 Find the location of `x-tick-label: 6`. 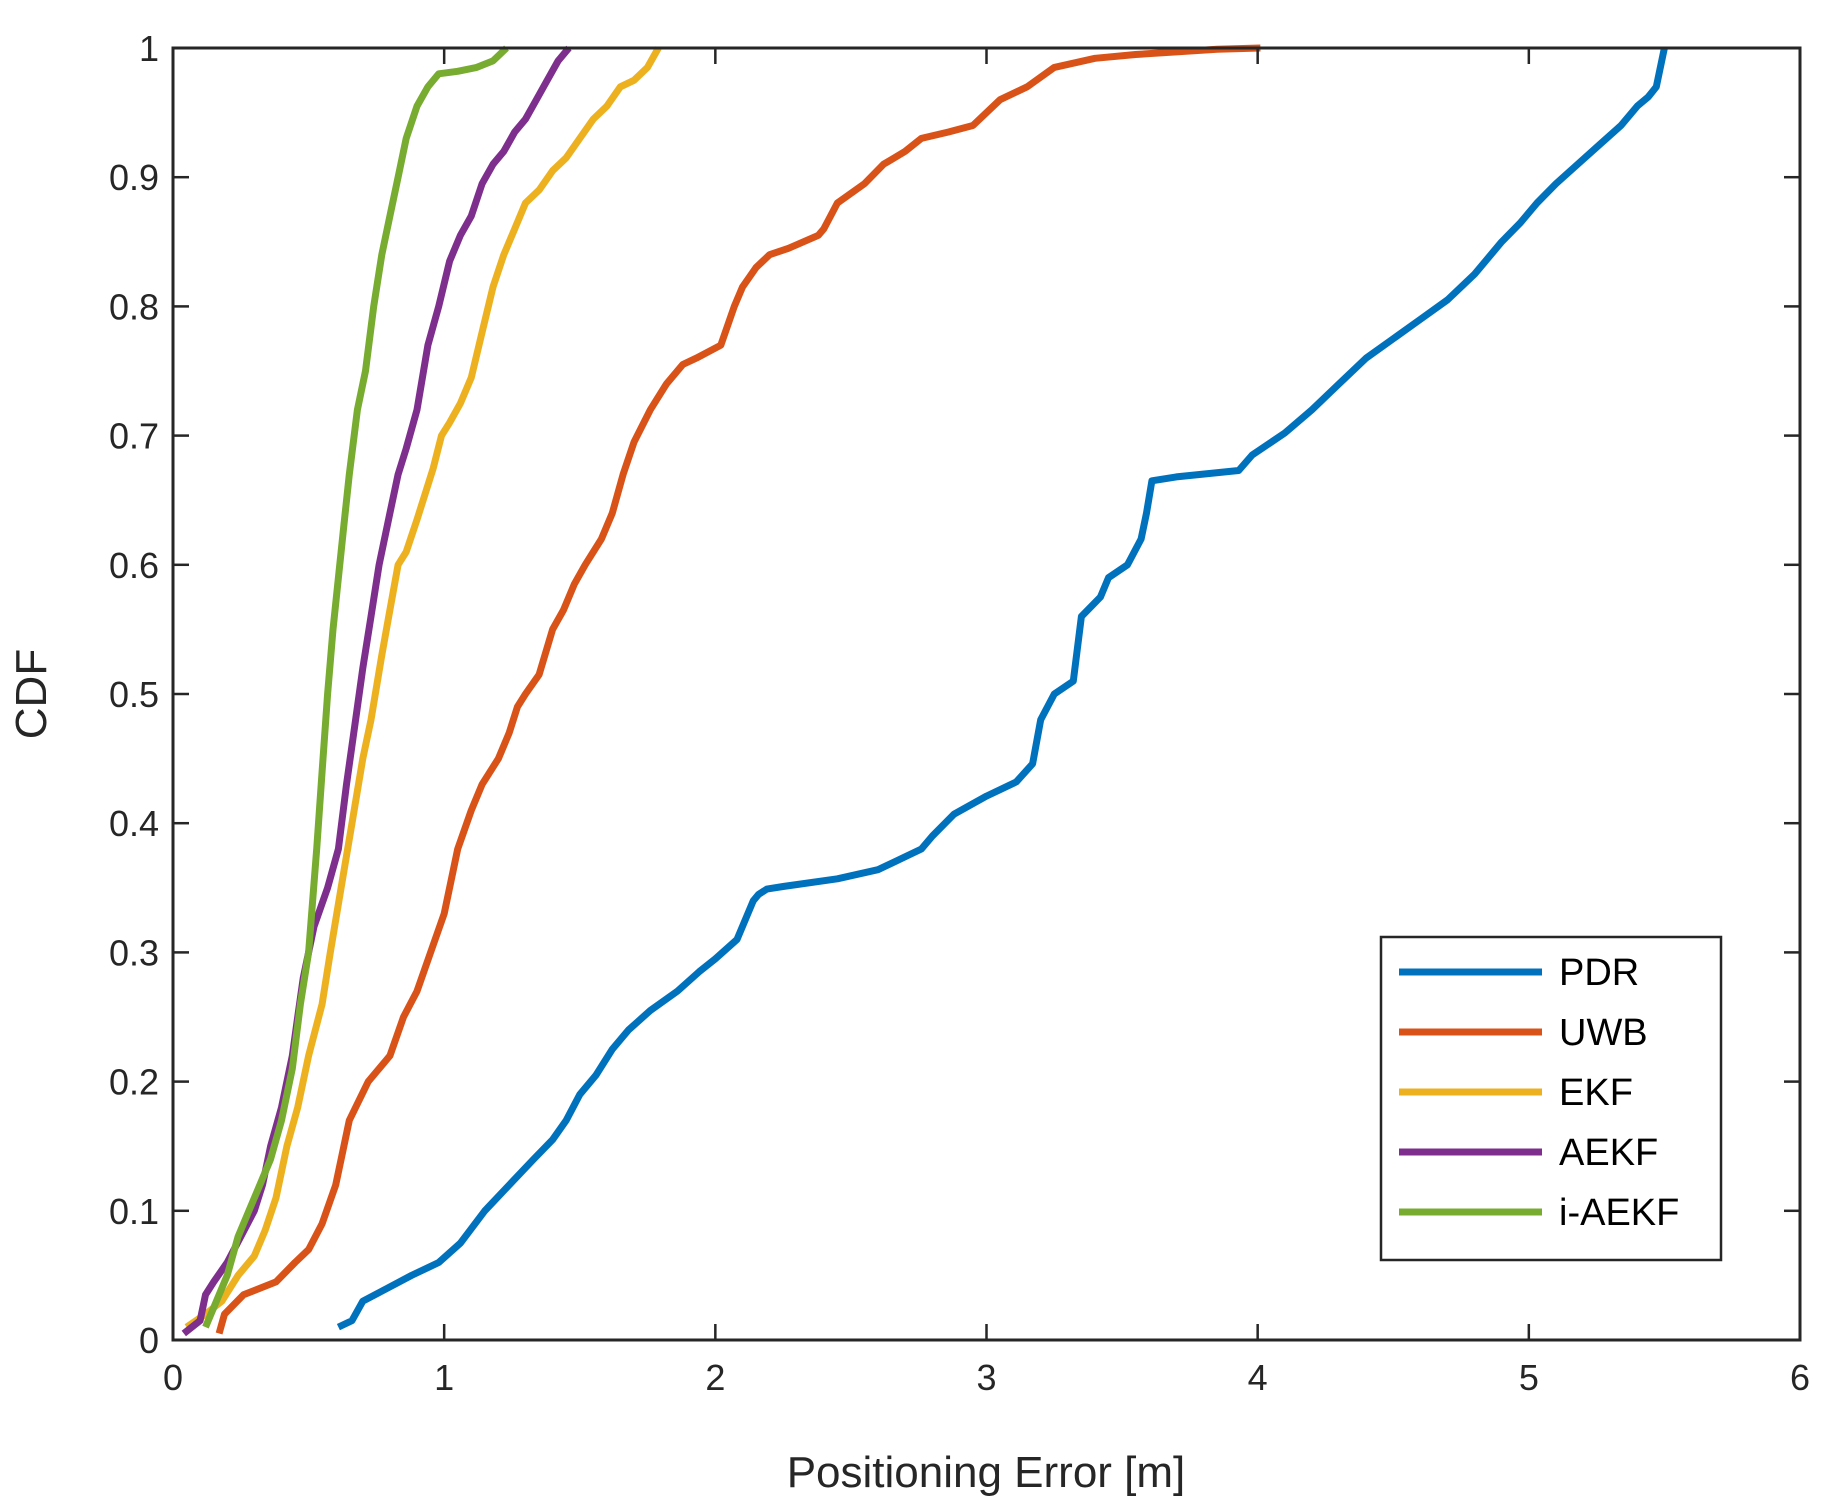

x-tick-label: 6 is located at coordinates (1800, 1377).